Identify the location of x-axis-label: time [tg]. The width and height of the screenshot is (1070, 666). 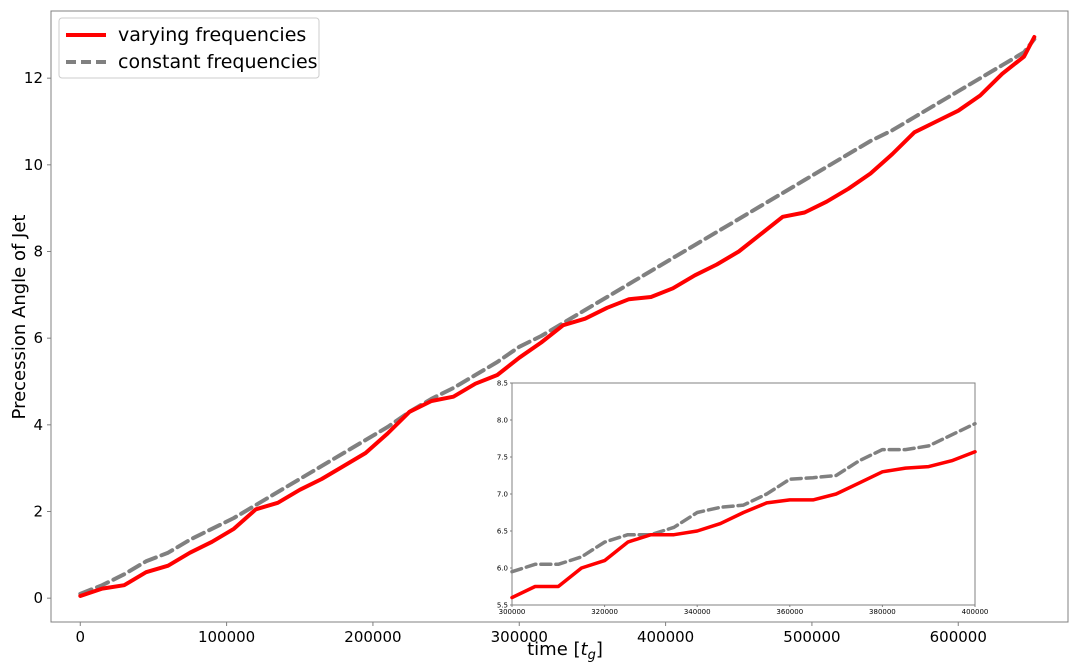
(565, 650).